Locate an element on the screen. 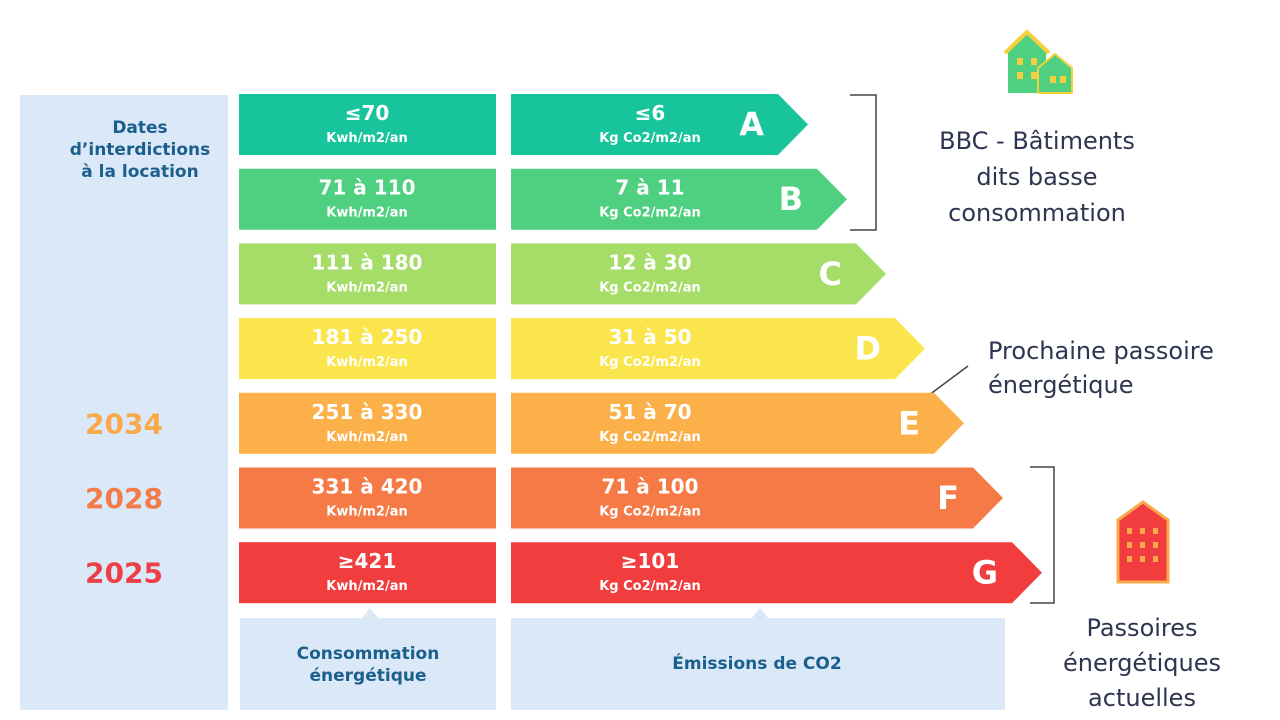  co2-value: 7 à 11 is located at coordinates (649, 188).